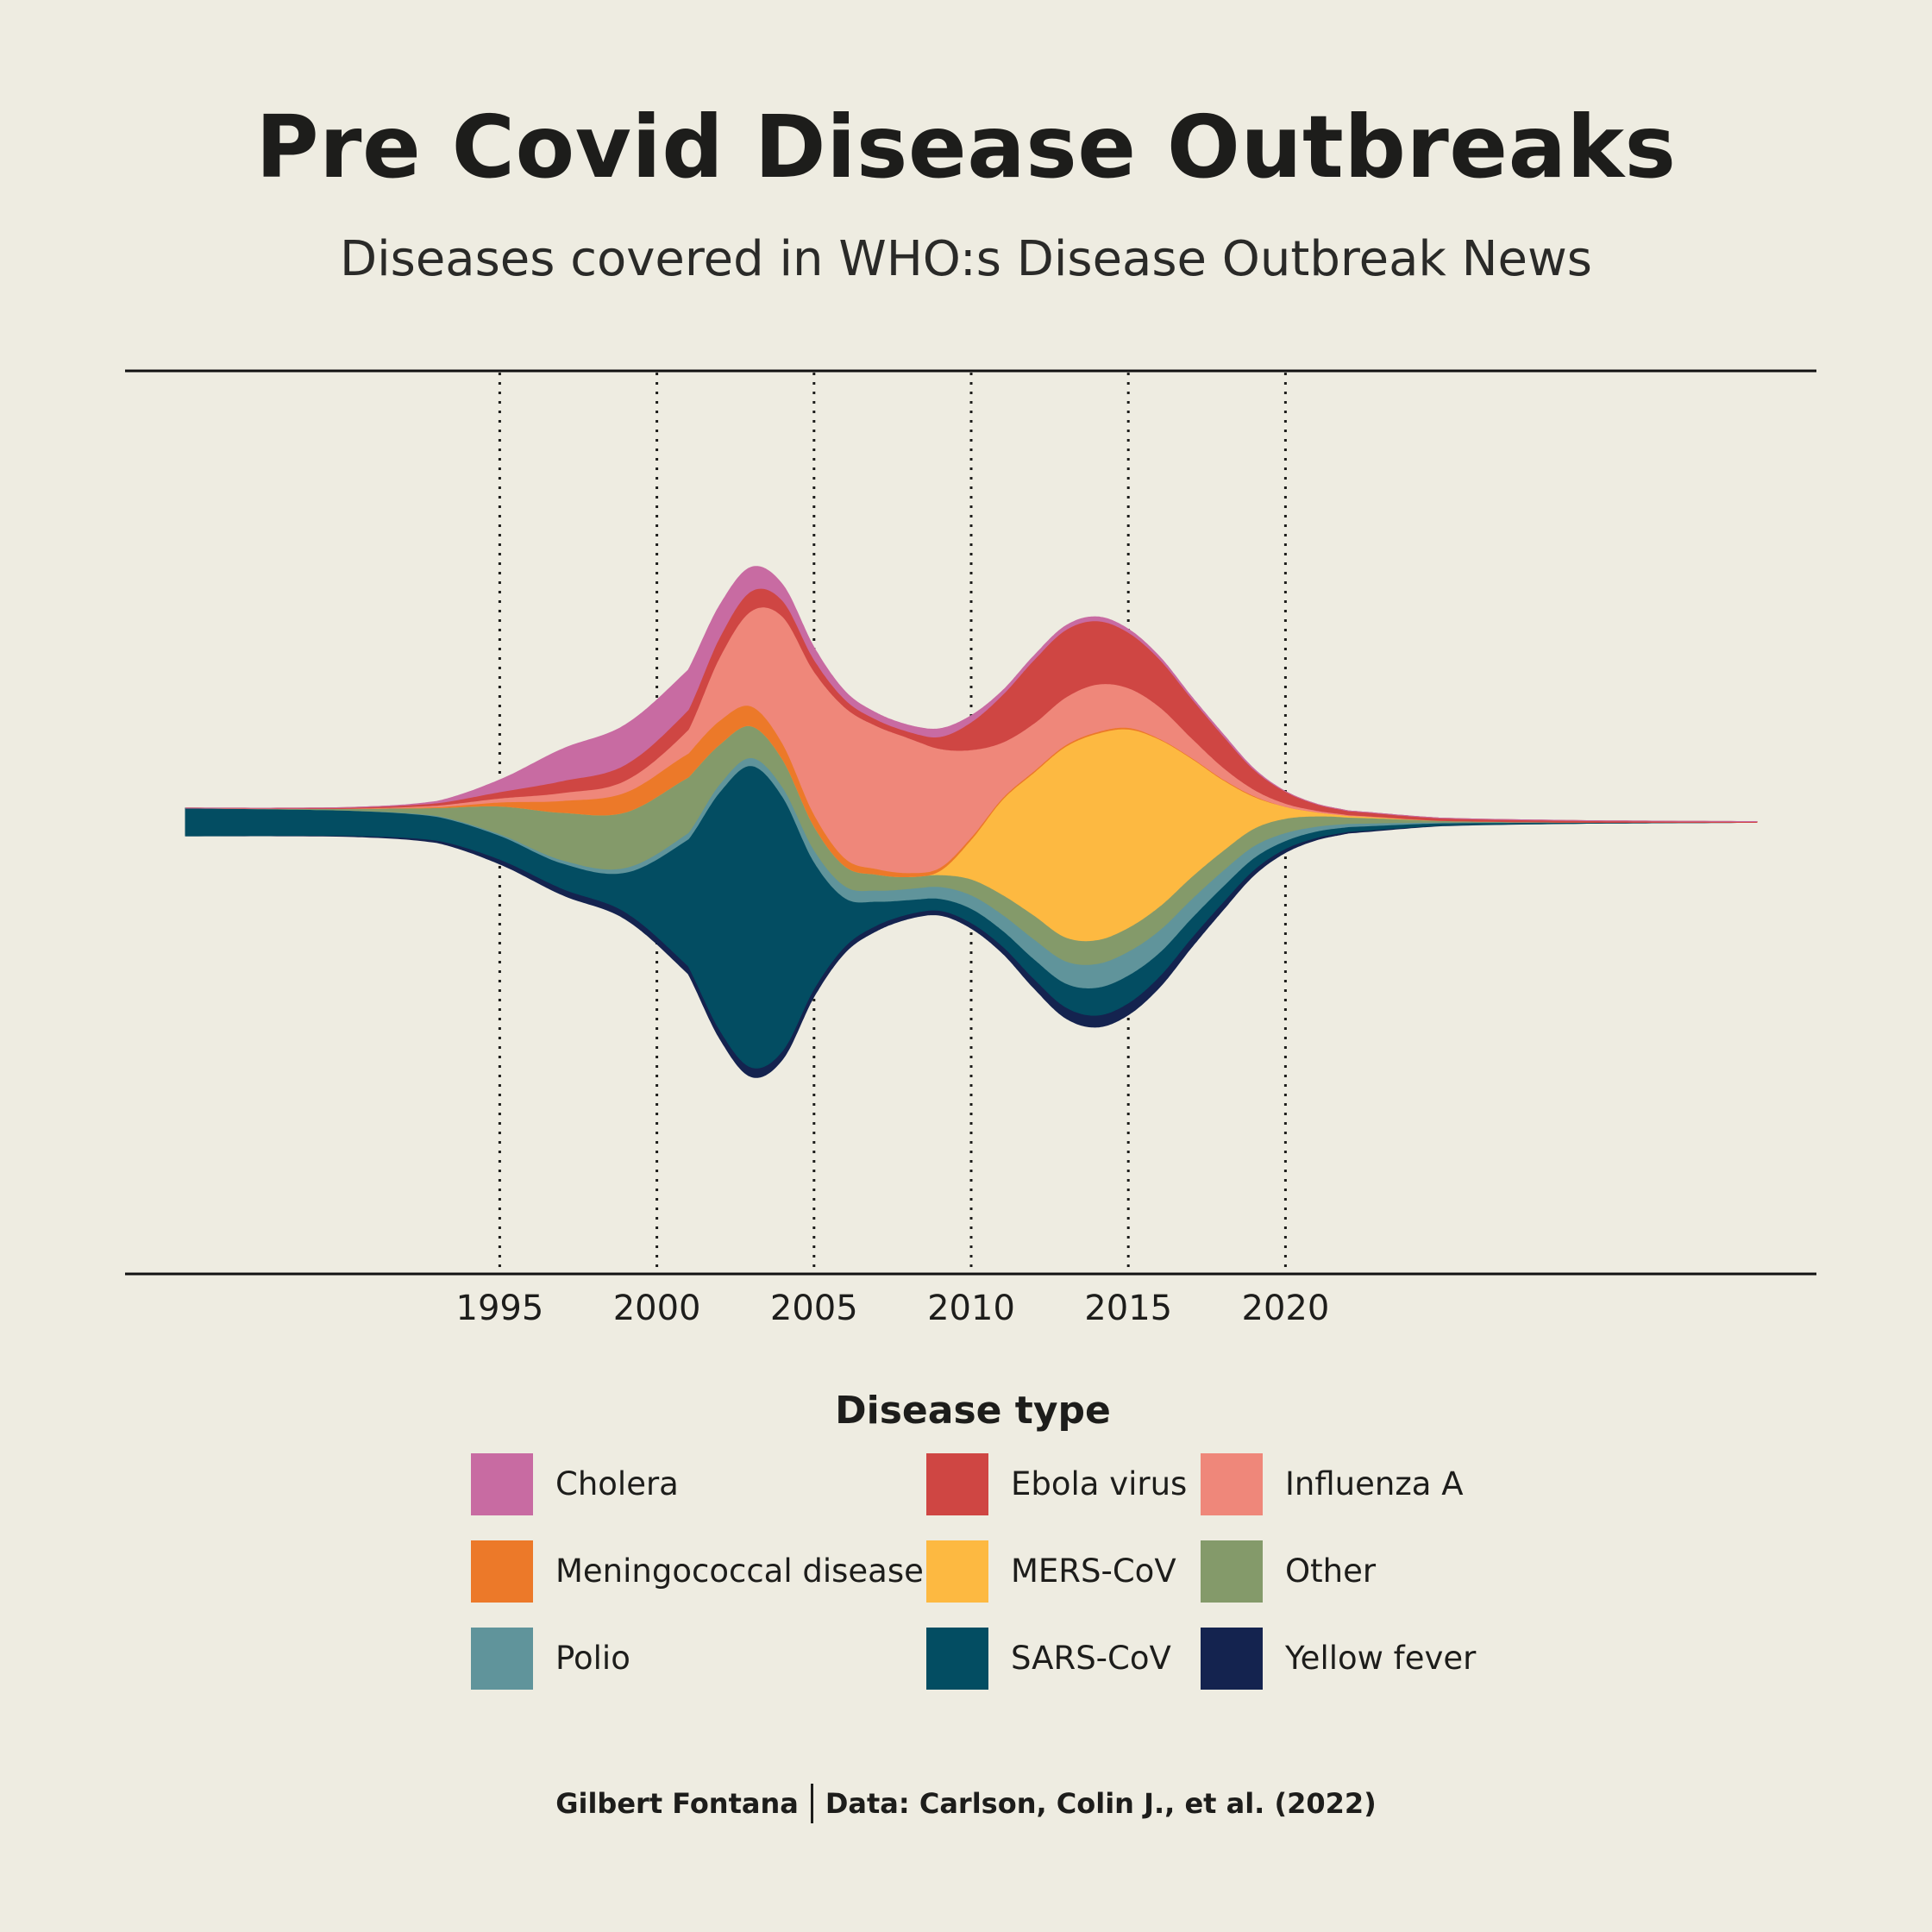 Image resolution: width=1932 pixels, height=1932 pixels. I want to click on legend-swatch-other, so click(1232, 1572).